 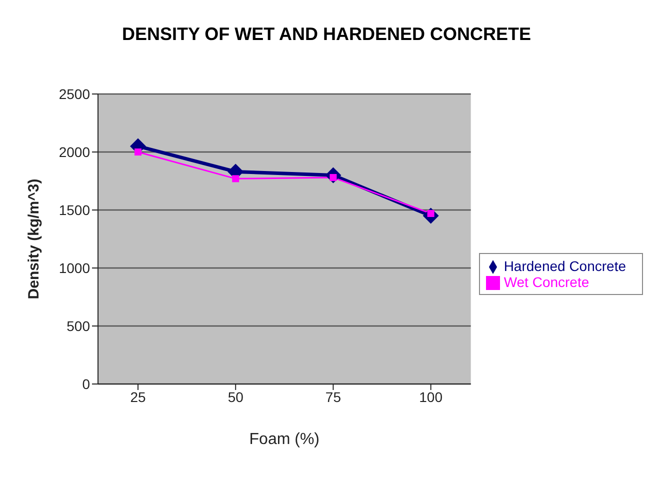 What do you see at coordinates (74, 152) in the screenshot?
I see `y-tick-label: 2000` at bounding box center [74, 152].